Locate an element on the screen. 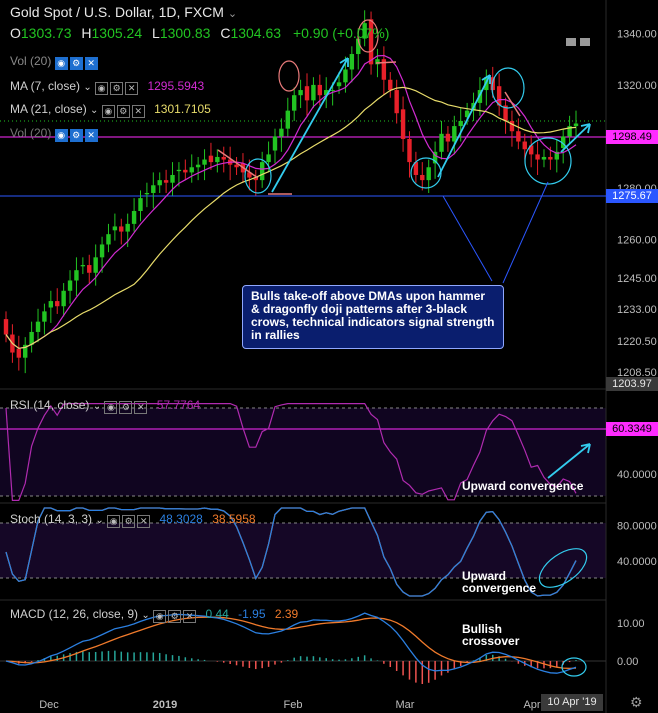  symbol-row: Gold Spot / U.S. Dollar, 1D, FXCM ⌄ is located at coordinates (123, 12).